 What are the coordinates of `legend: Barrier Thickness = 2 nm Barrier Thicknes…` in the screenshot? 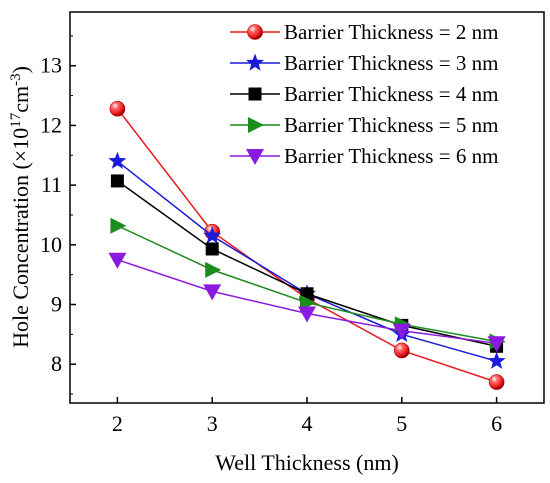 It's located at (364, 94).